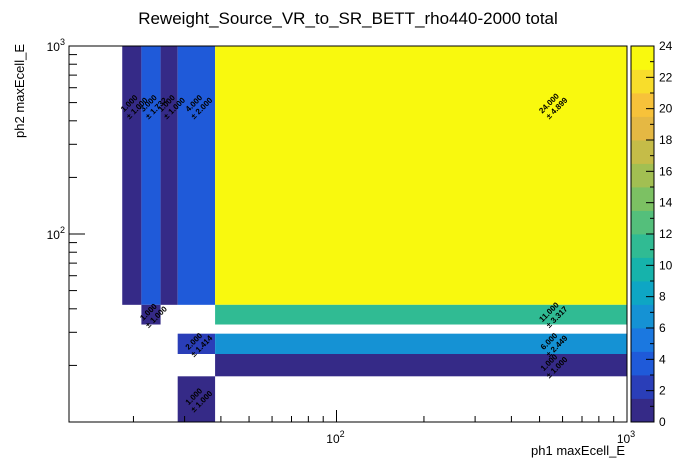 Image resolution: width=696 pixels, height=472 pixels. I want to click on x-axis-label: ph1 maxEcell_E, so click(578, 450).